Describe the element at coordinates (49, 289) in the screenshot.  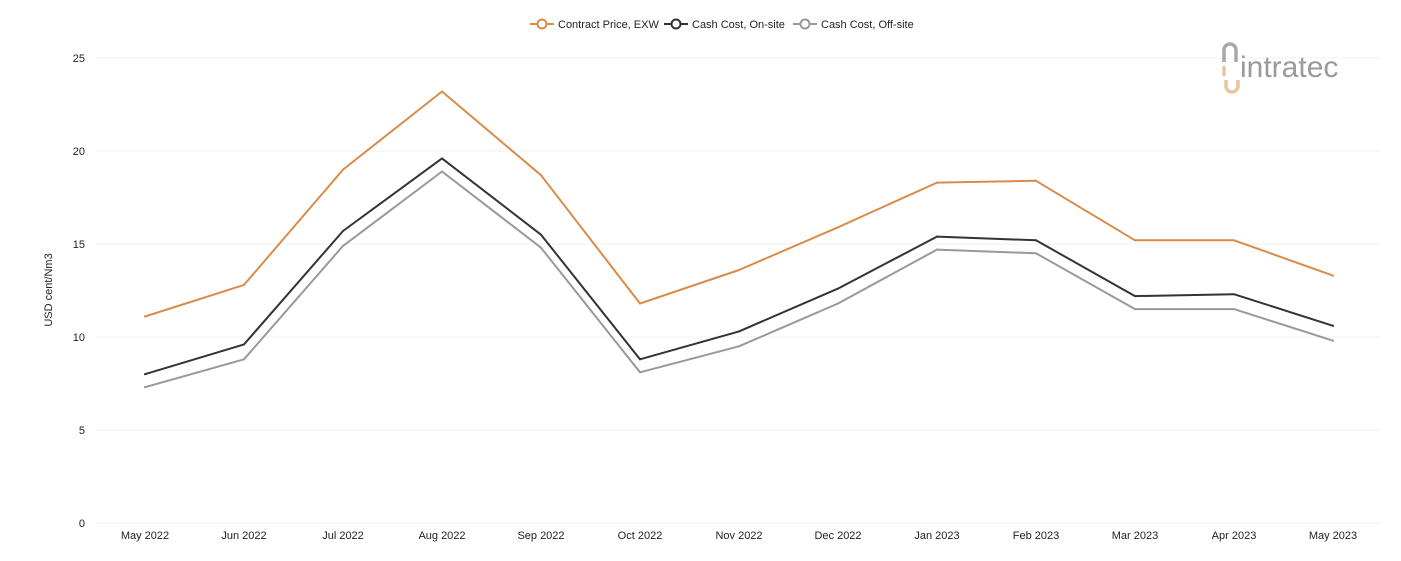
I see `y-axis-title: USD cent/Nm3` at that location.